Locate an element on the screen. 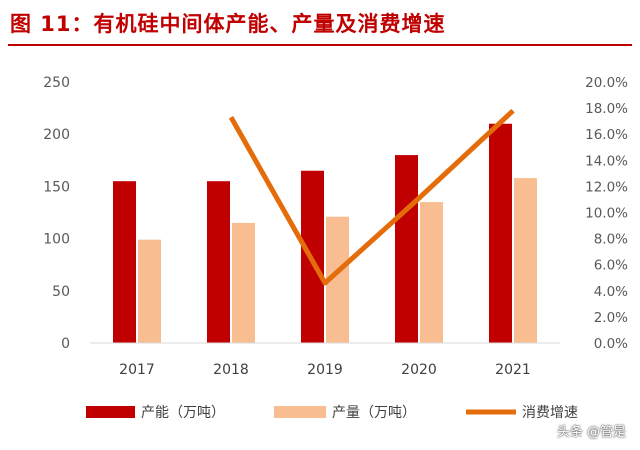 The width and height of the screenshot is (640, 450). right-axis-tick-label: 0.0% is located at coordinates (611, 344).